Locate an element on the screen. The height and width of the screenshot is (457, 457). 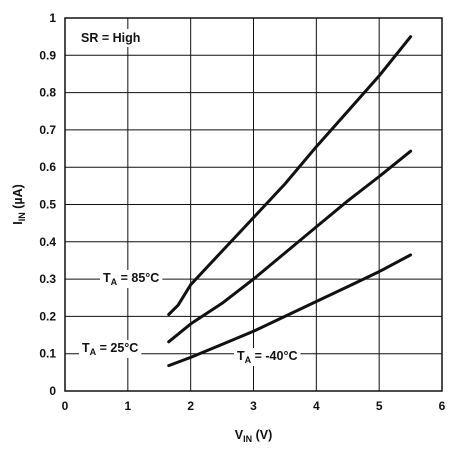
x-tick-label: 2 is located at coordinates (190, 406).